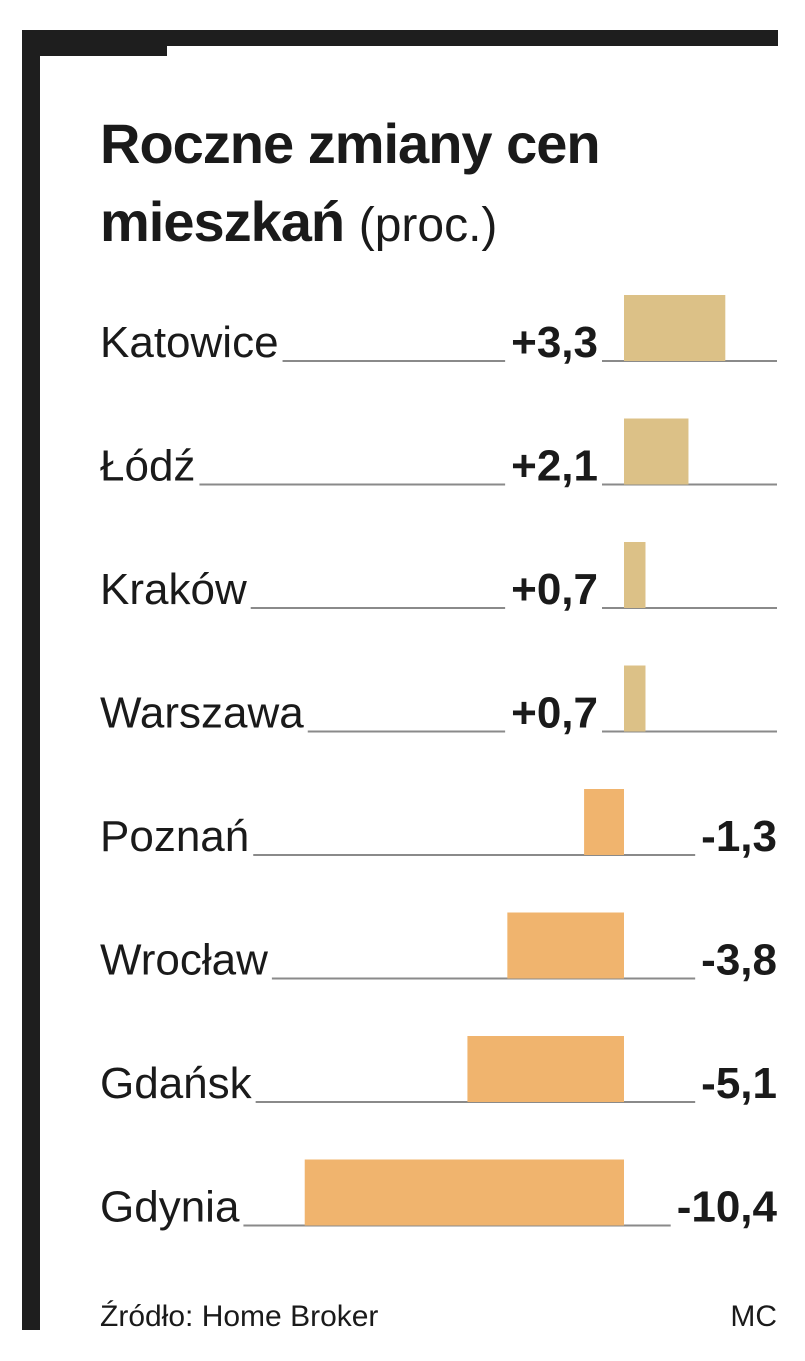 The width and height of the screenshot is (805, 1361). I want to click on category-label: Gdynia, so click(170, 1207).